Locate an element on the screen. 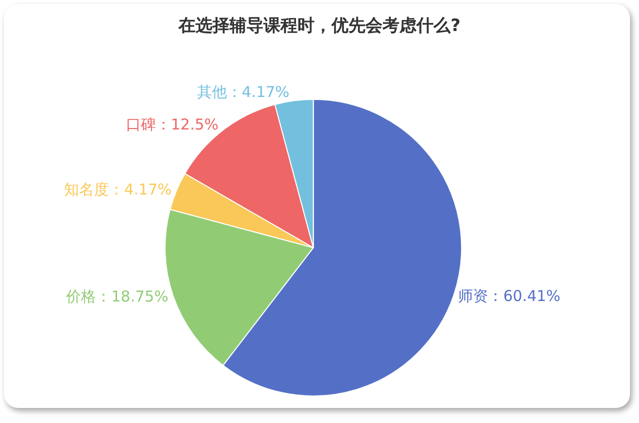 The image size is (639, 423). slice-label: 知名度：4.17% is located at coordinates (118, 189).